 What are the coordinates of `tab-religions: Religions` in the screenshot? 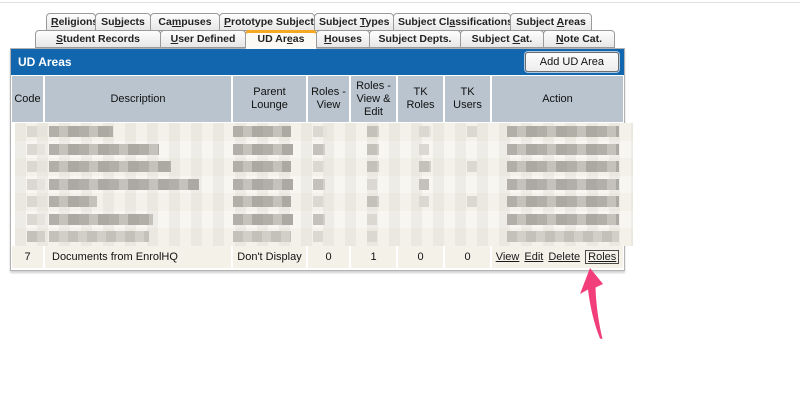 It's located at (72, 22).